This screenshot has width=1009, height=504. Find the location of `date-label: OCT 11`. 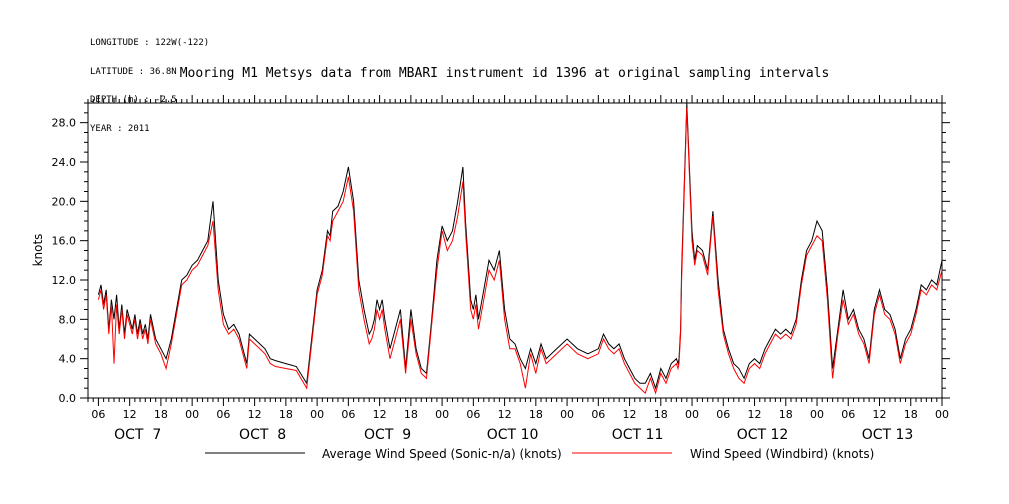

date-label: OCT 11 is located at coordinates (638, 435).